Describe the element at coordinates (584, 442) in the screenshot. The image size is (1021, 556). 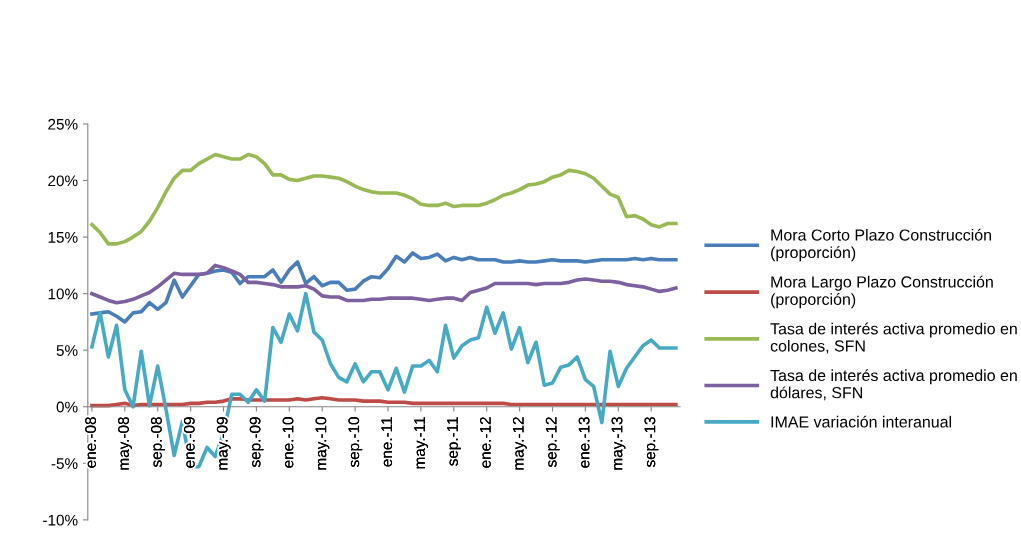
I see `x-tick-label: ene.-13` at that location.